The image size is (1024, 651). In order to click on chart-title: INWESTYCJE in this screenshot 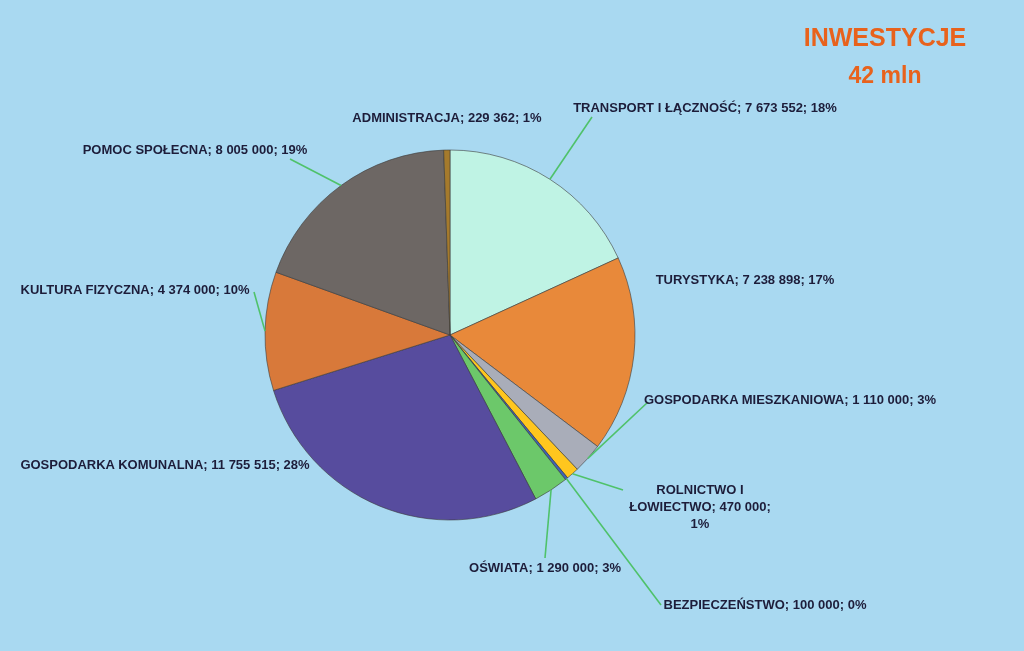, I will do `click(885, 37)`.